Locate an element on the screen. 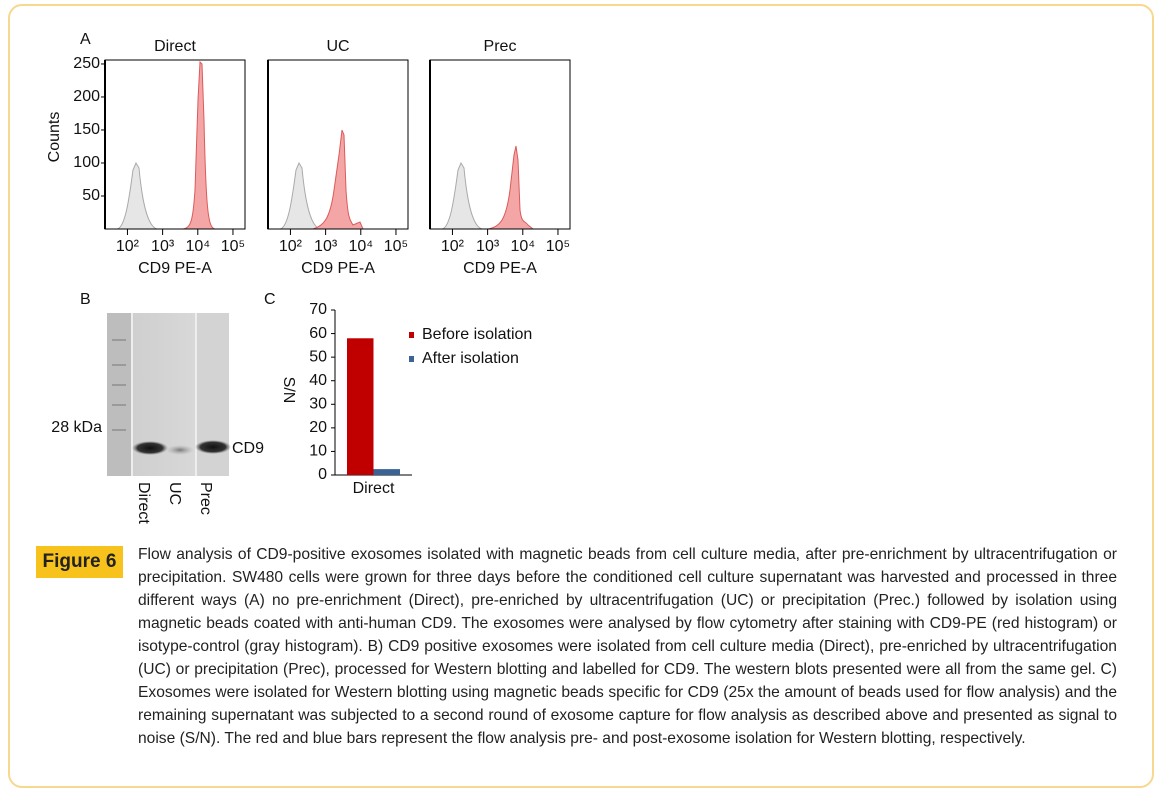  panel-label: C is located at coordinates (270, 299).